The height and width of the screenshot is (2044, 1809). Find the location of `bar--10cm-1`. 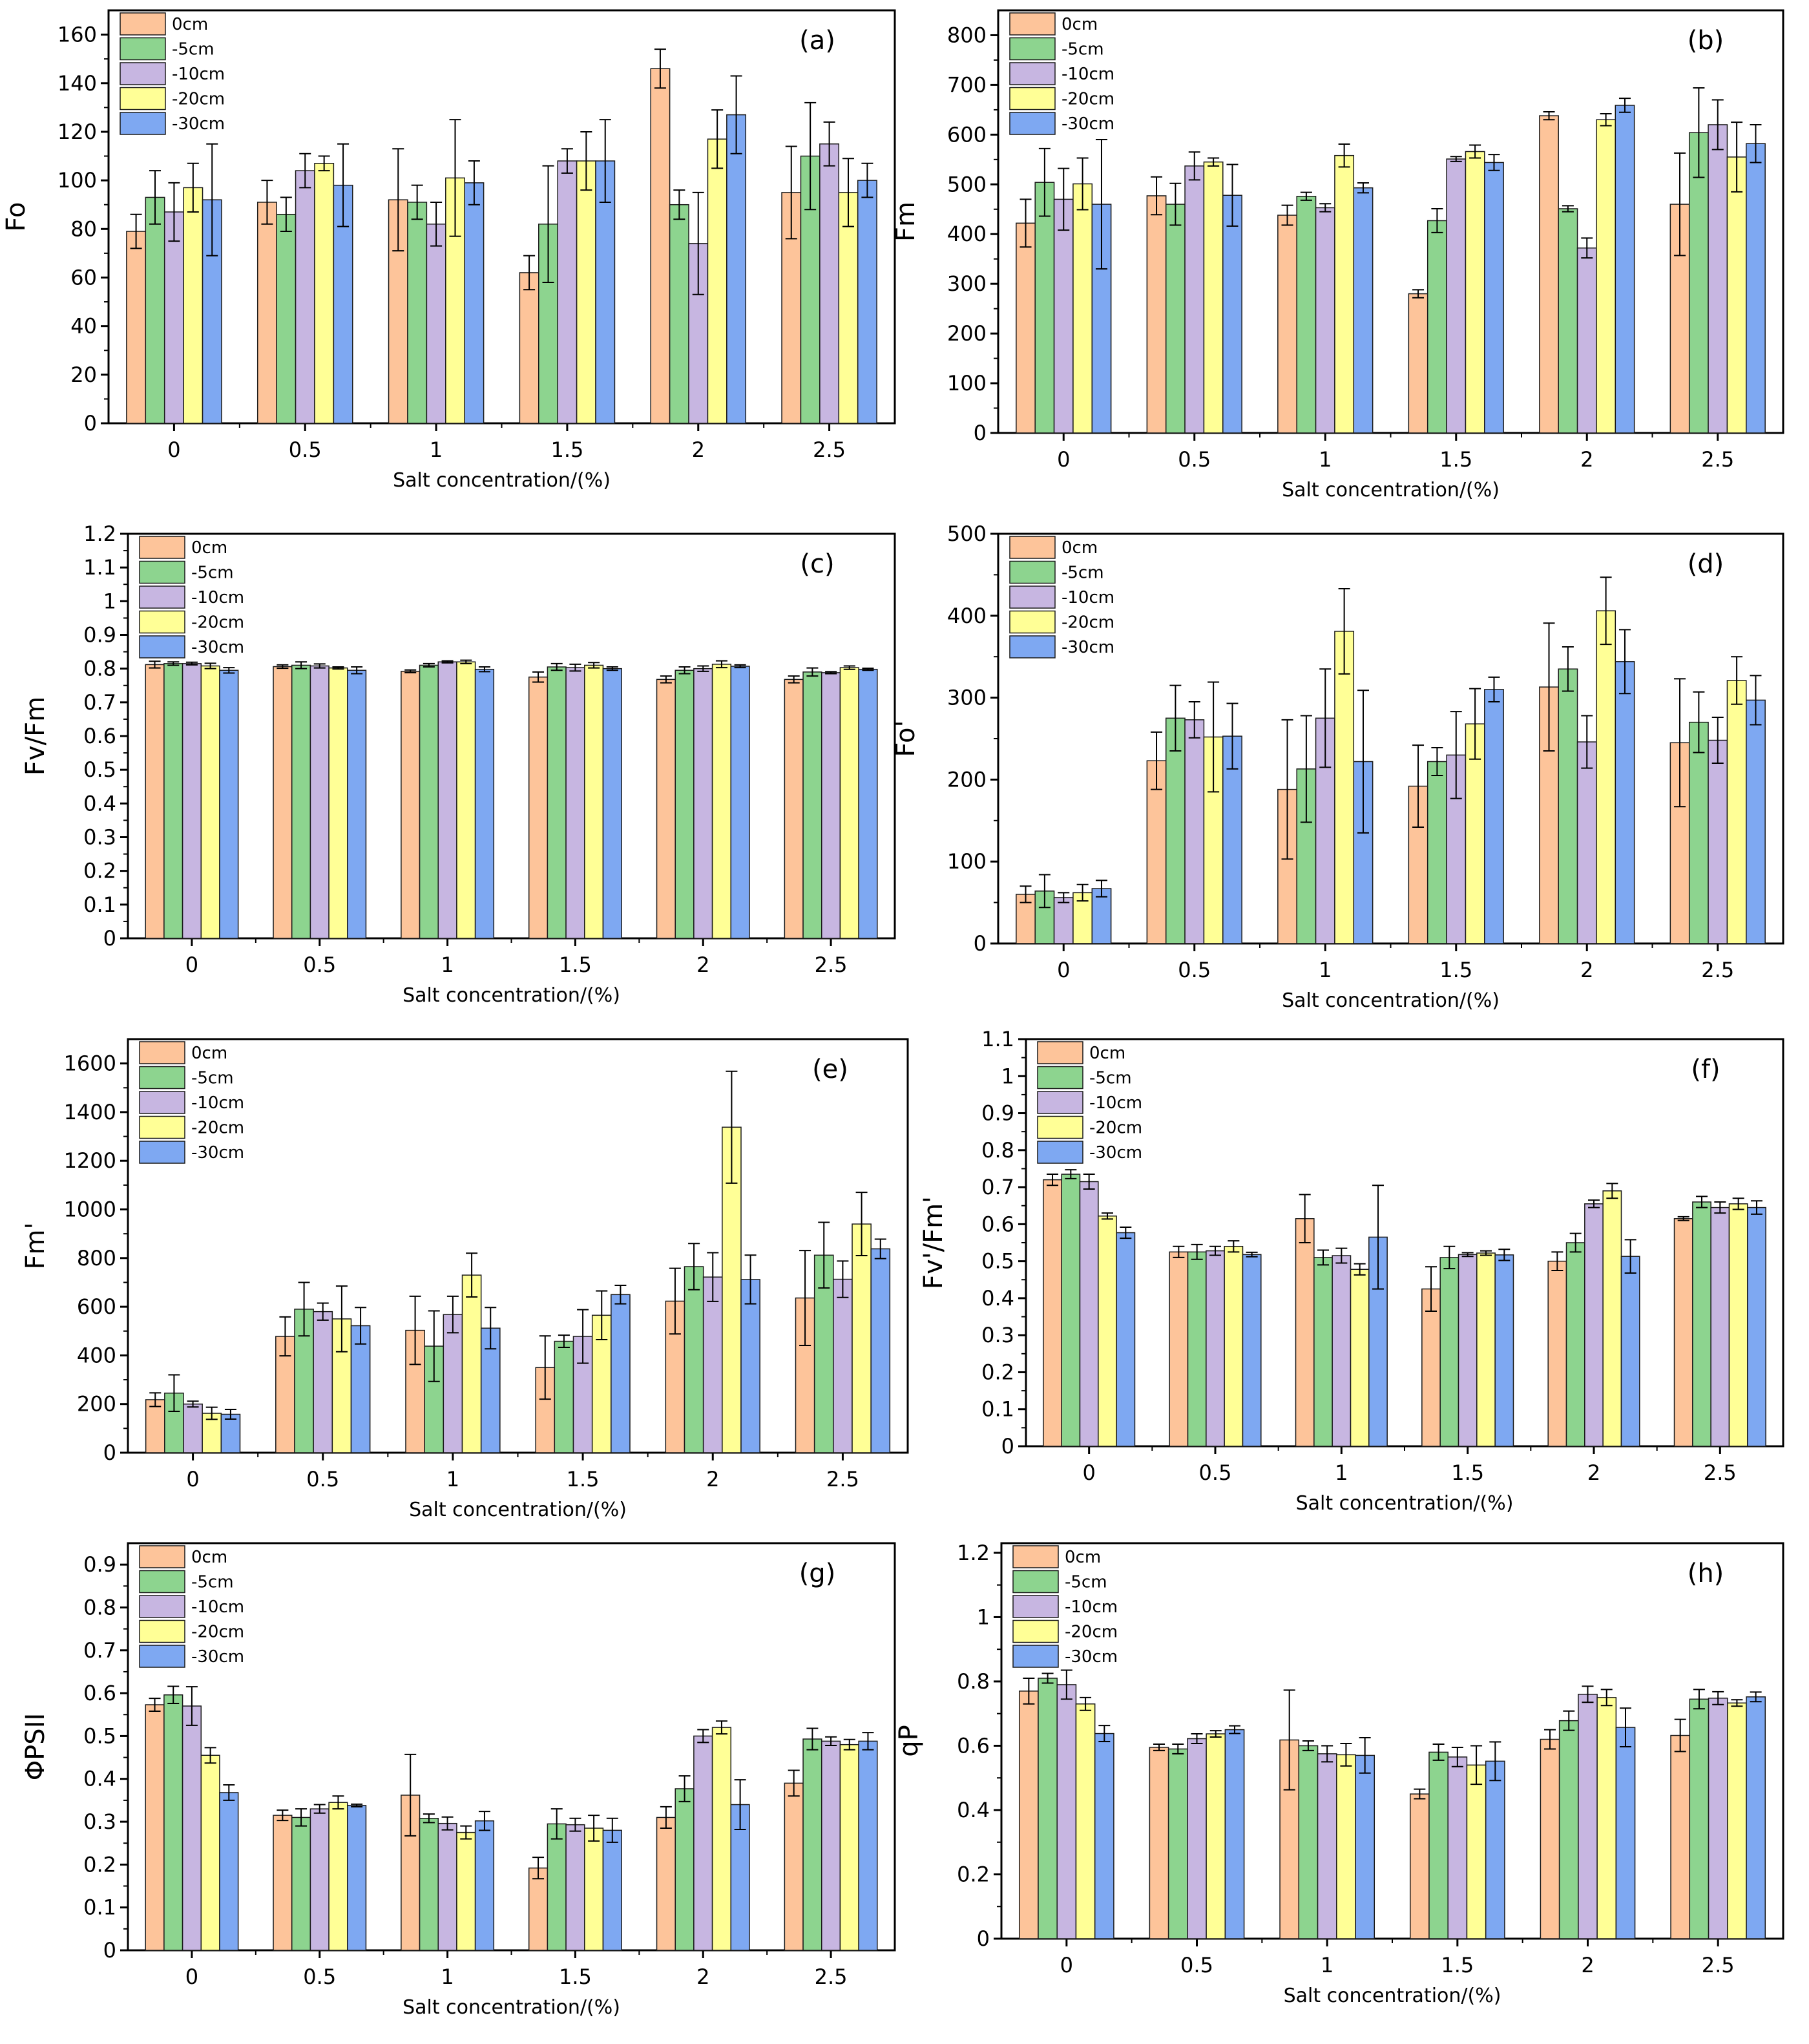

bar--10cm-1 is located at coordinates (436, 324).